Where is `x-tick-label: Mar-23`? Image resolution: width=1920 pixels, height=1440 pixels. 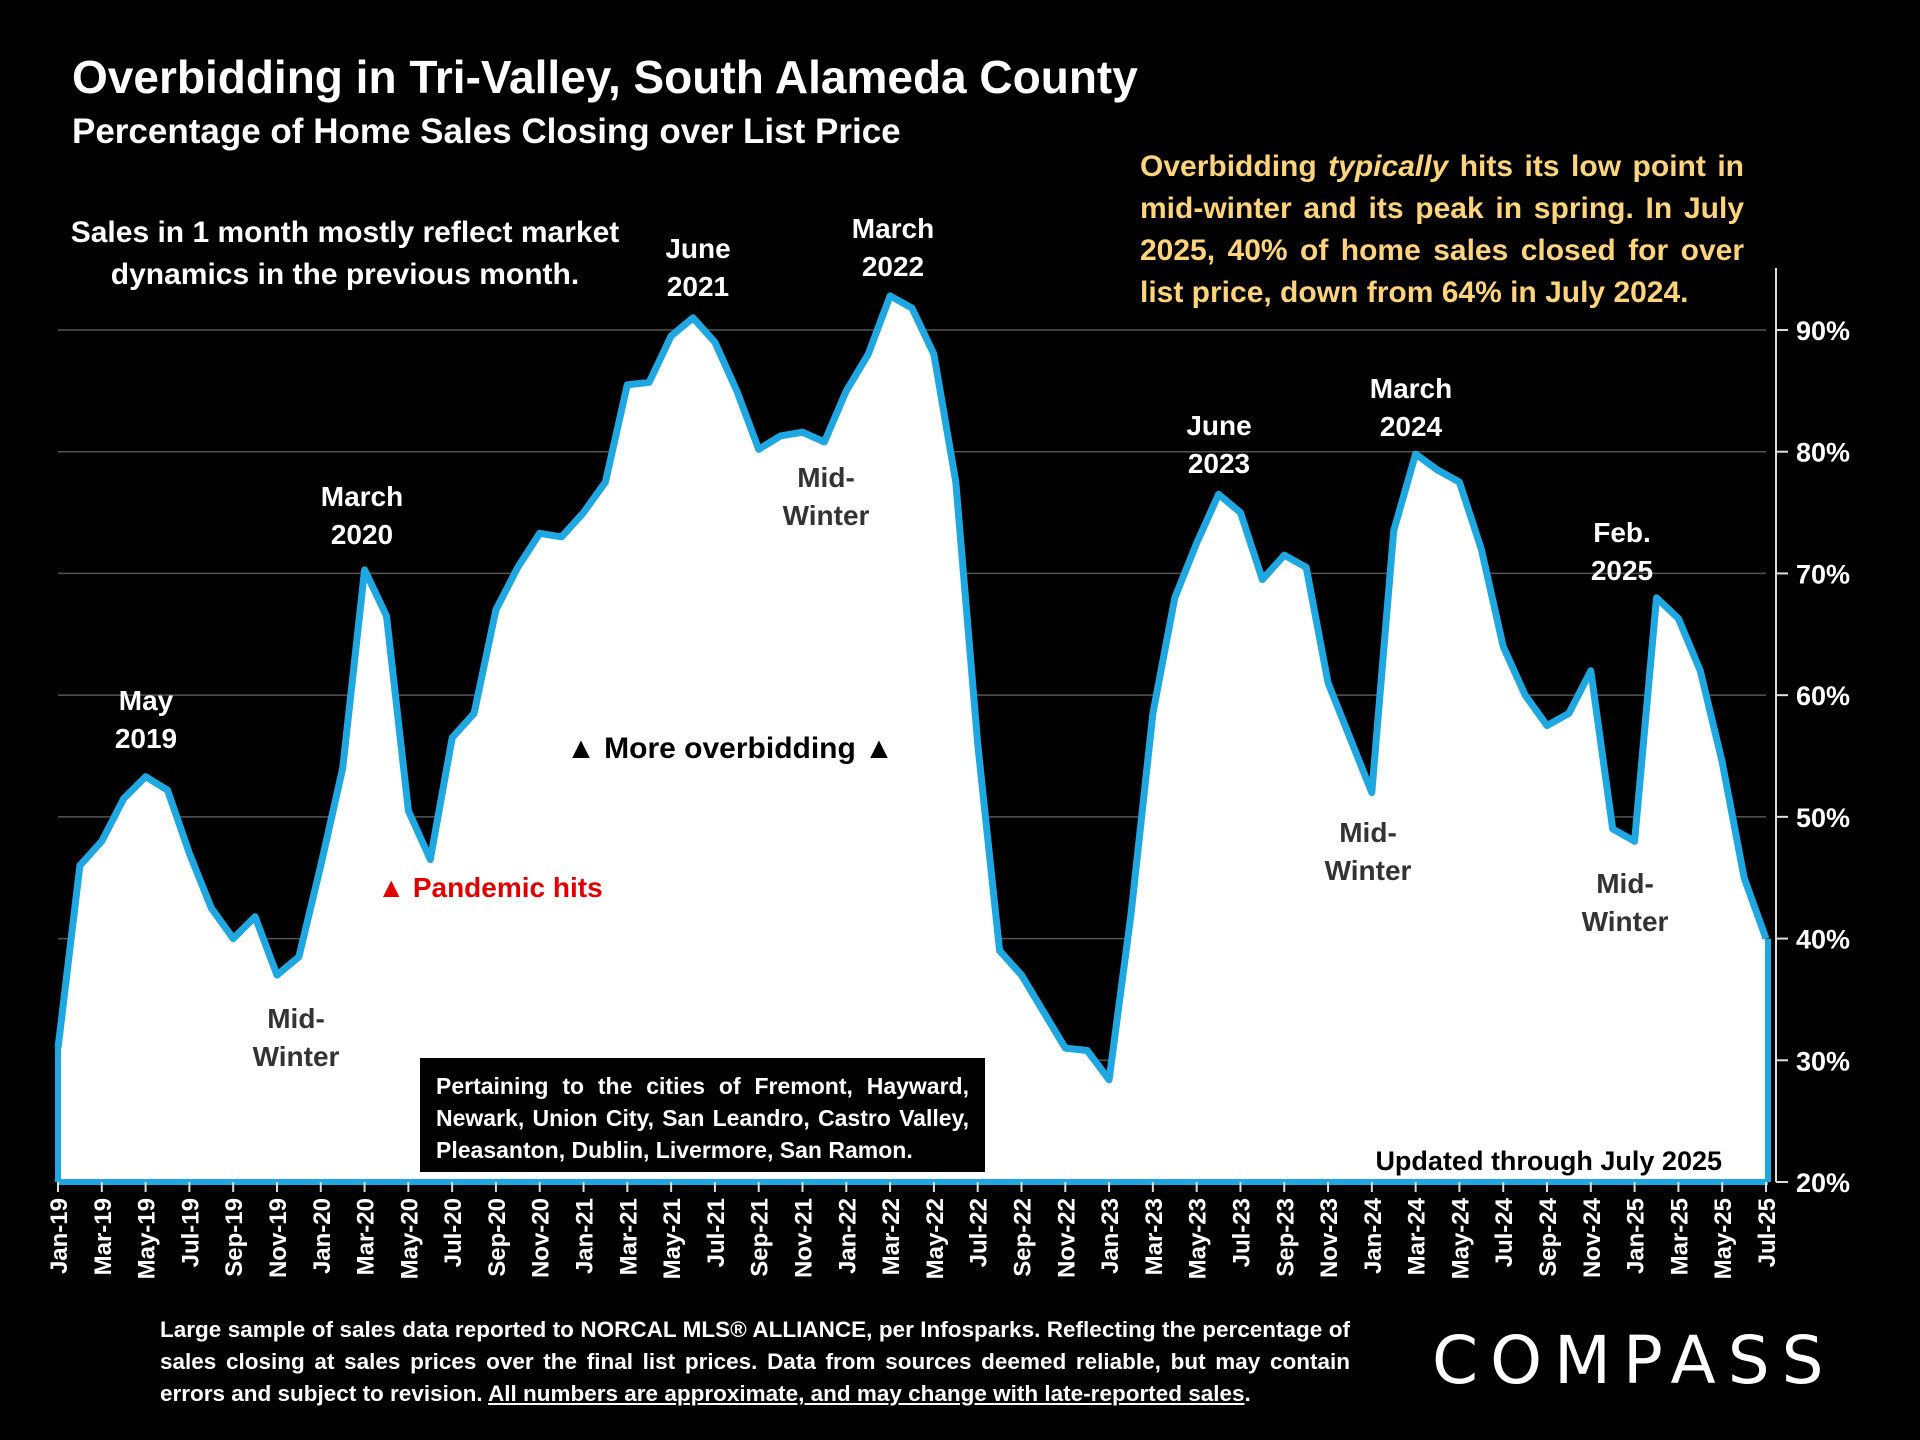 x-tick-label: Mar-23 is located at coordinates (1154, 1236).